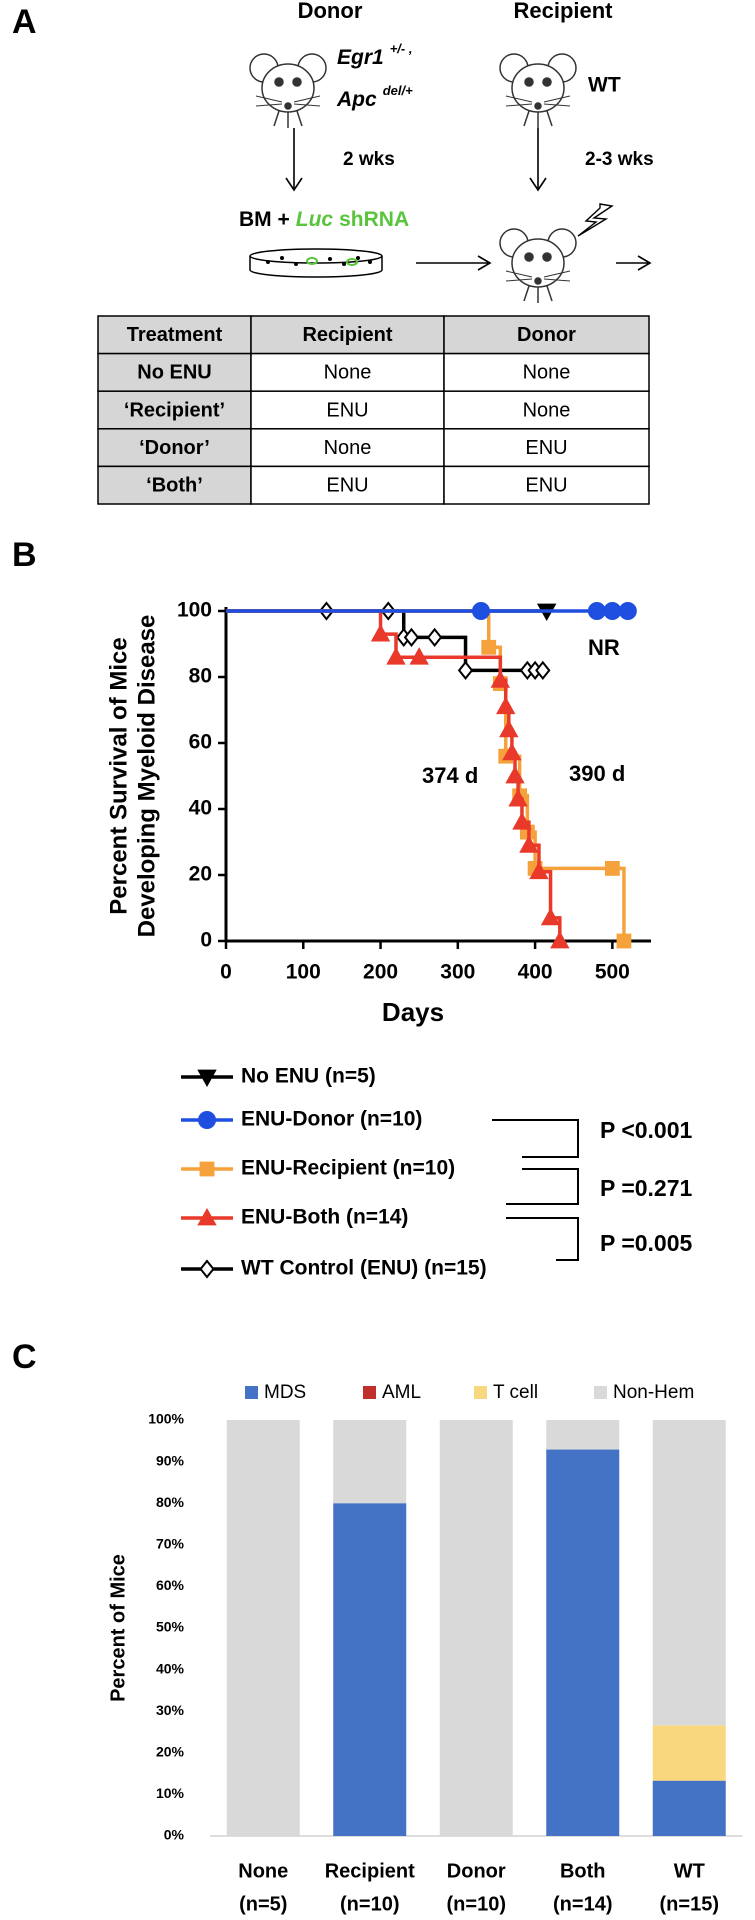 This screenshot has height=1920, width=755. What do you see at coordinates (174, 410) in the screenshot?
I see `table-text: ‘Recipient’` at bounding box center [174, 410].